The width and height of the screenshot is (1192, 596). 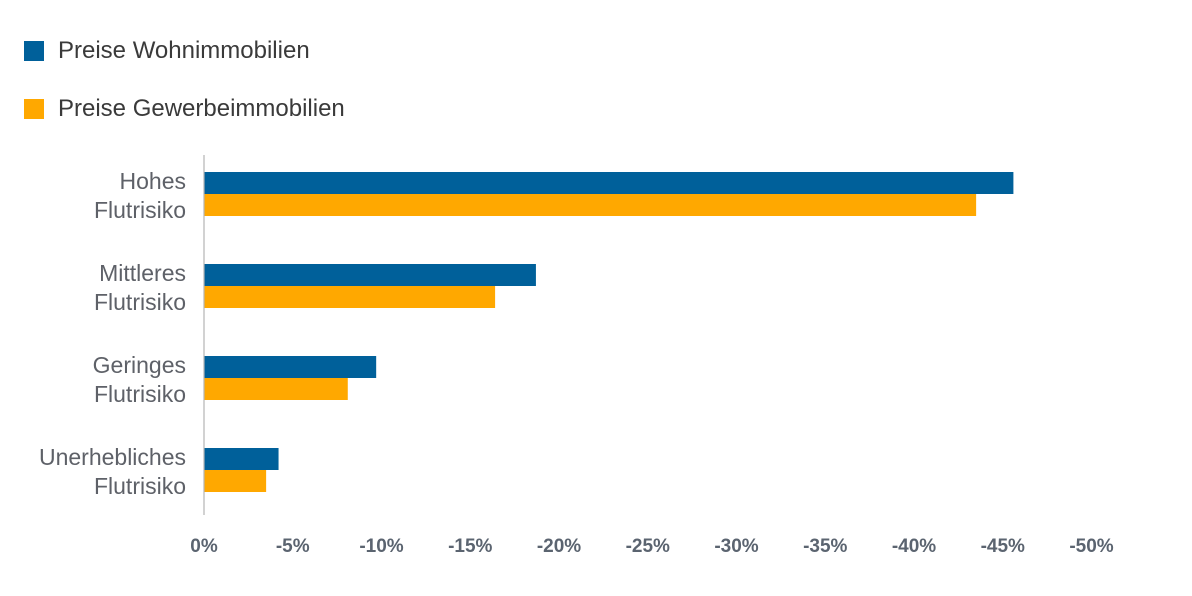 I want to click on category-label-3-0: Unerhebliches, so click(x=112, y=457).